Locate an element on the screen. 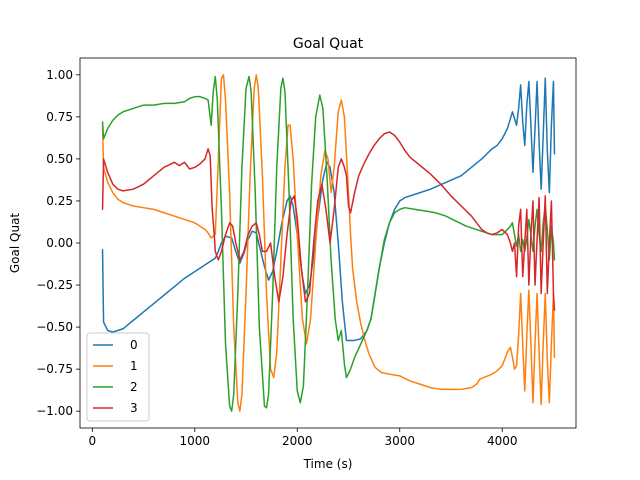 The image size is (640, 480). x-axis: 0 1000 2000 3000 4000 is located at coordinates (302, 438).